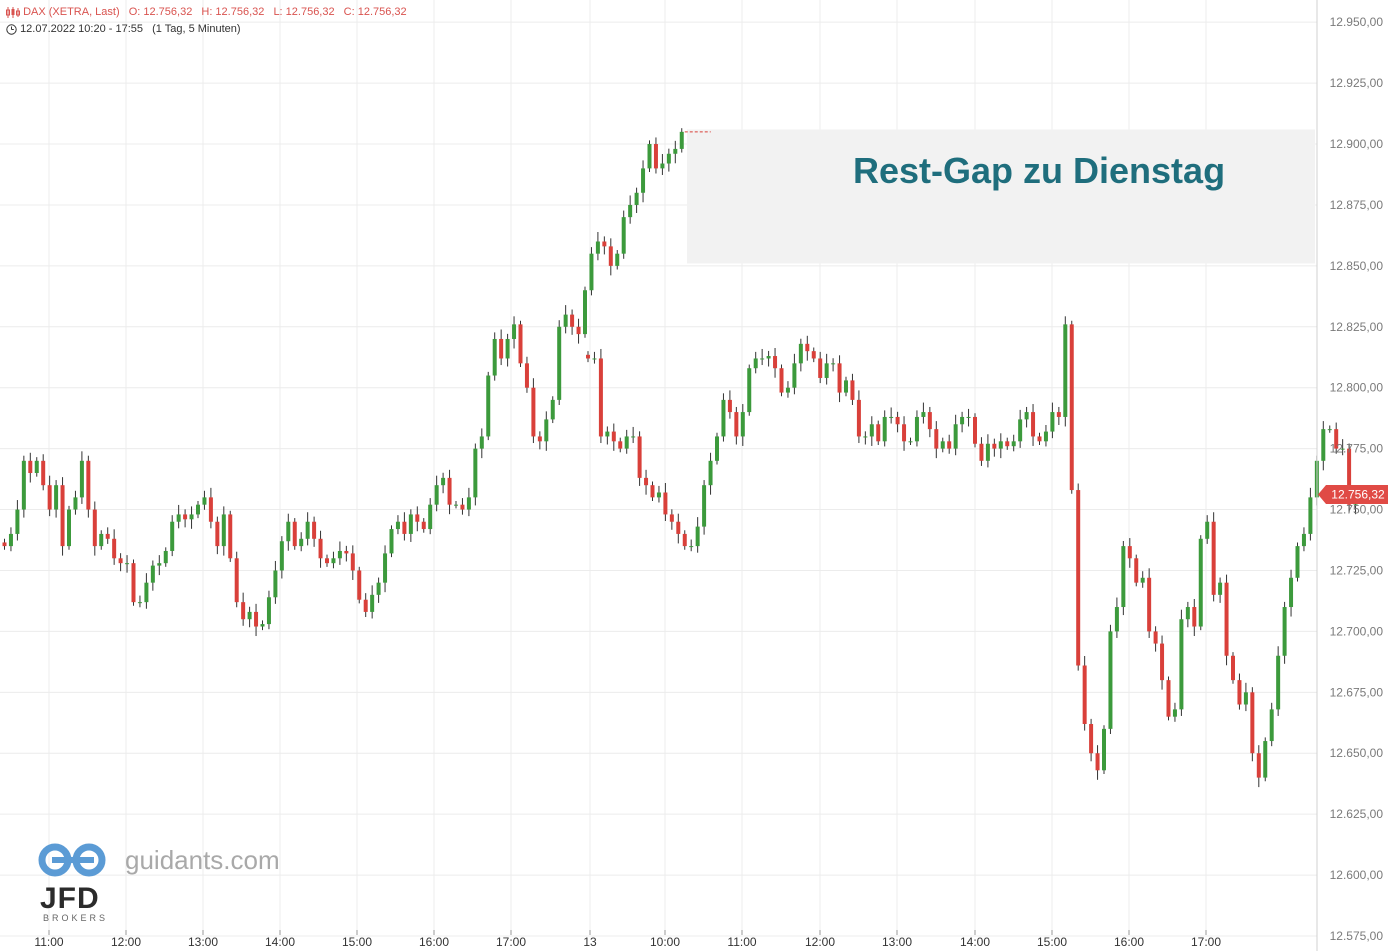 This screenshot has height=951, width=1388. Describe the element at coordinates (1357, 327) in the screenshot. I see `y-tick-label: 12.825,00` at that location.